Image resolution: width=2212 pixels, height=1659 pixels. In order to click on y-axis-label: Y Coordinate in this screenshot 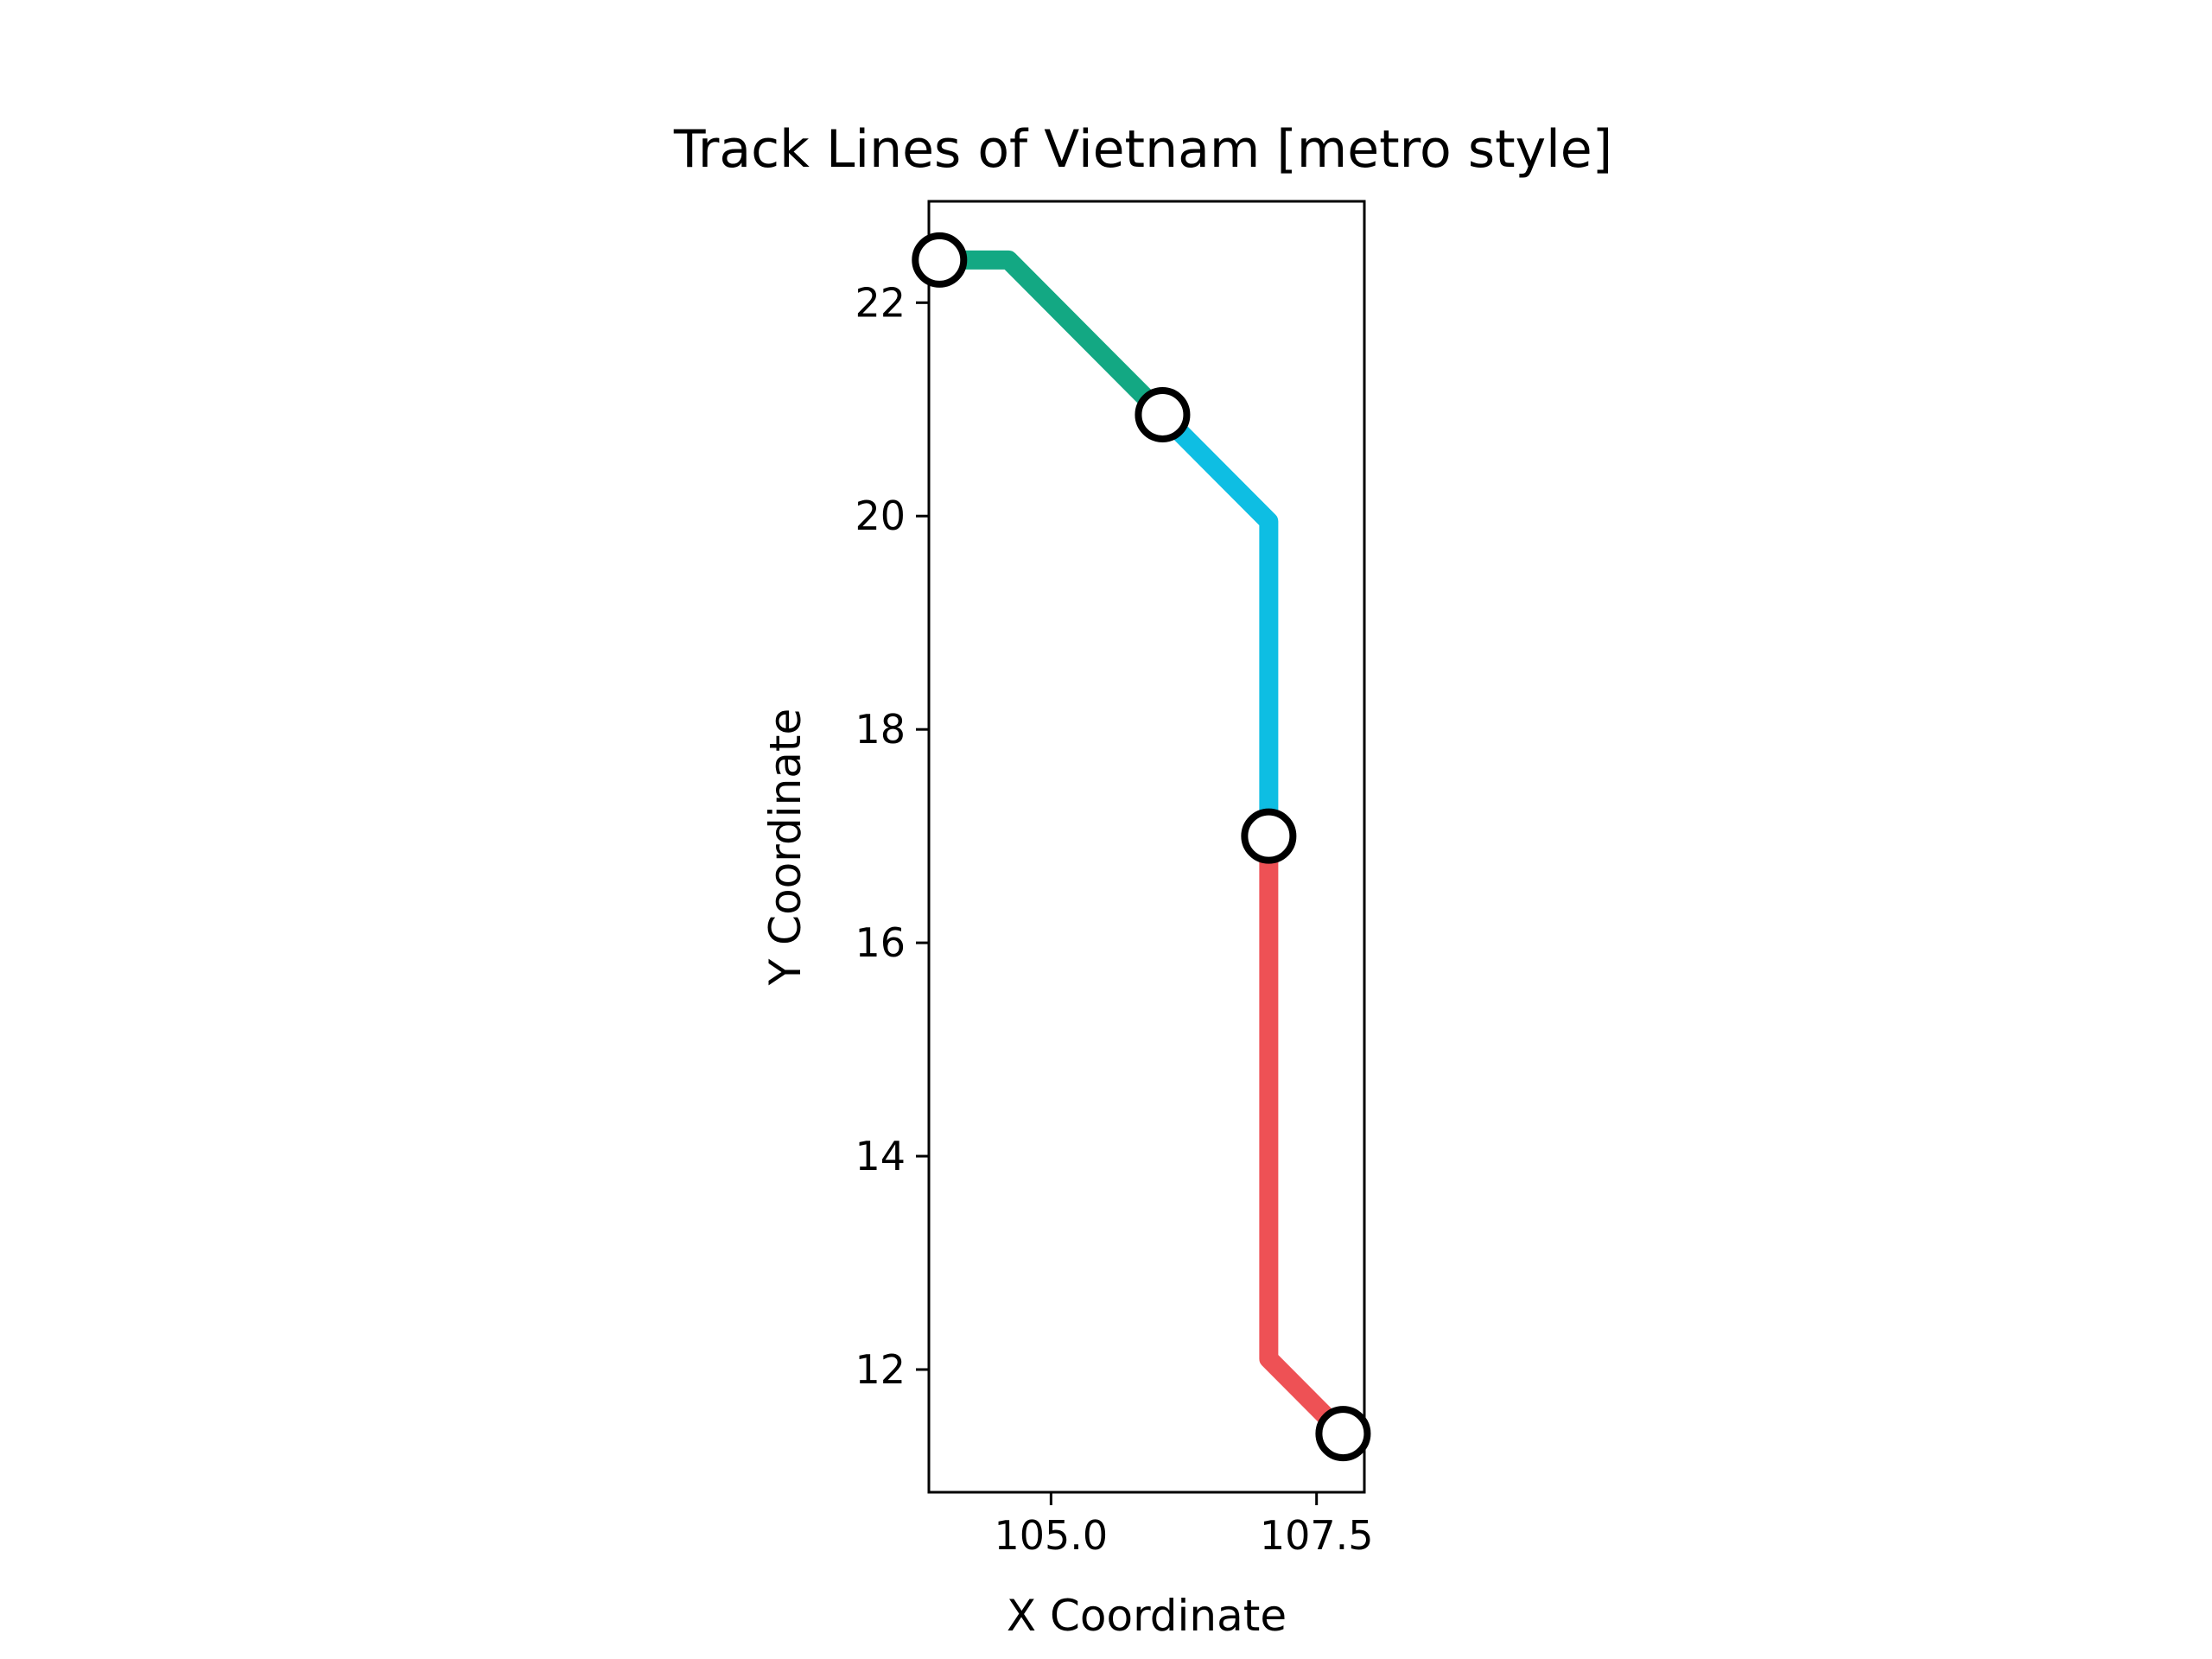, I will do `click(785, 848)`.